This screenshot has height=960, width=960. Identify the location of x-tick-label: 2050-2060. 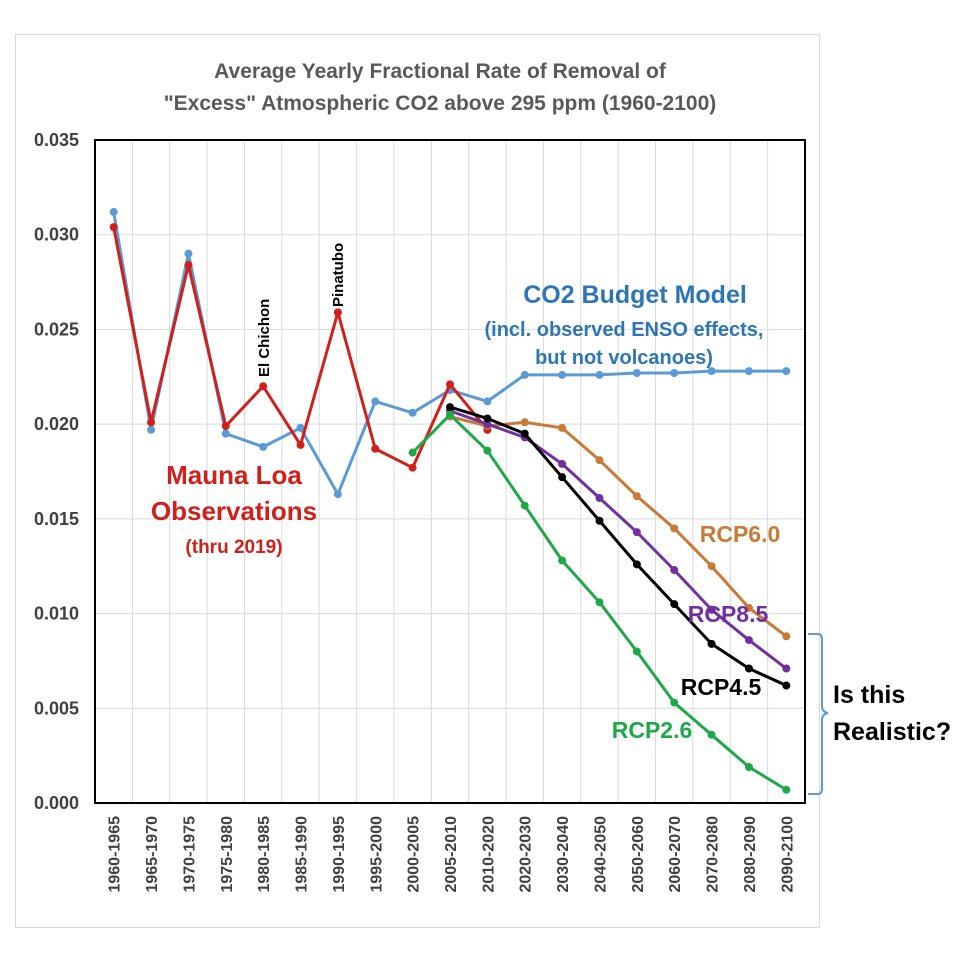
(638, 854).